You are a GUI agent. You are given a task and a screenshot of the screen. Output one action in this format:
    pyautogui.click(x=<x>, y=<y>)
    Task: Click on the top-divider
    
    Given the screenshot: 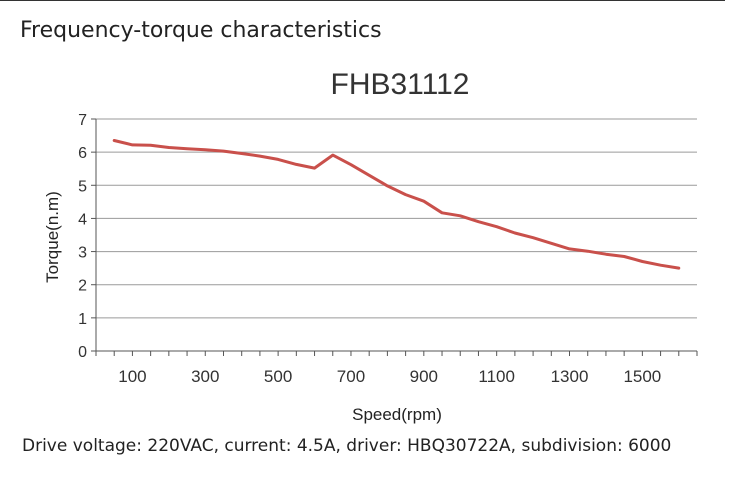 What is the action you would take?
    pyautogui.click(x=362, y=0)
    